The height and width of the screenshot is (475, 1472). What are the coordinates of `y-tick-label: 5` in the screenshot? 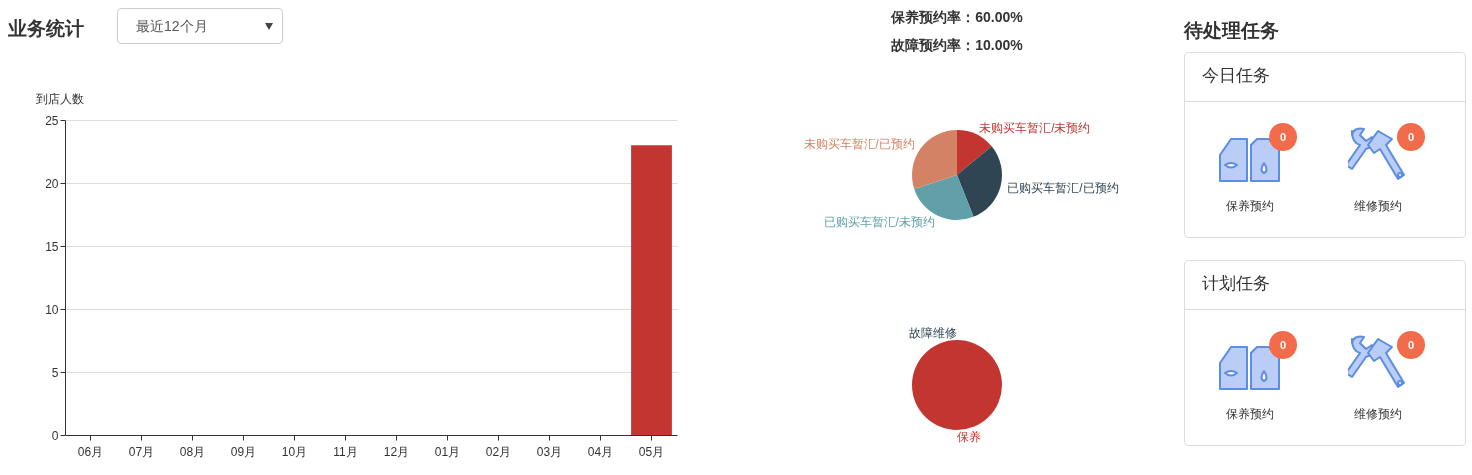 It's located at (55, 372).